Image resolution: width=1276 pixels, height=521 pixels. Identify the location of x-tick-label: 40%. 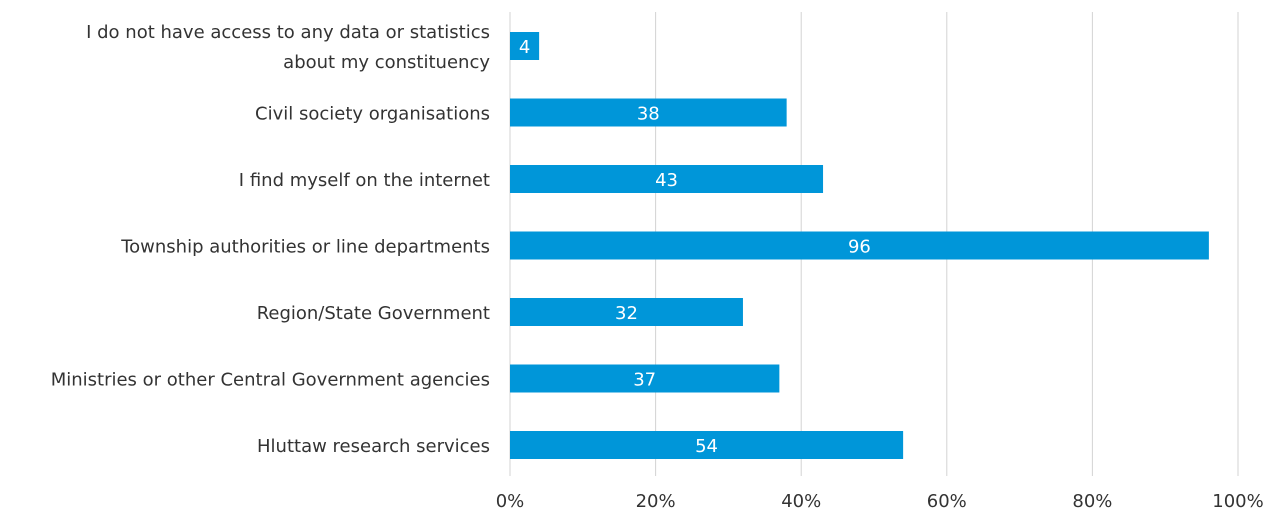
(801, 501).